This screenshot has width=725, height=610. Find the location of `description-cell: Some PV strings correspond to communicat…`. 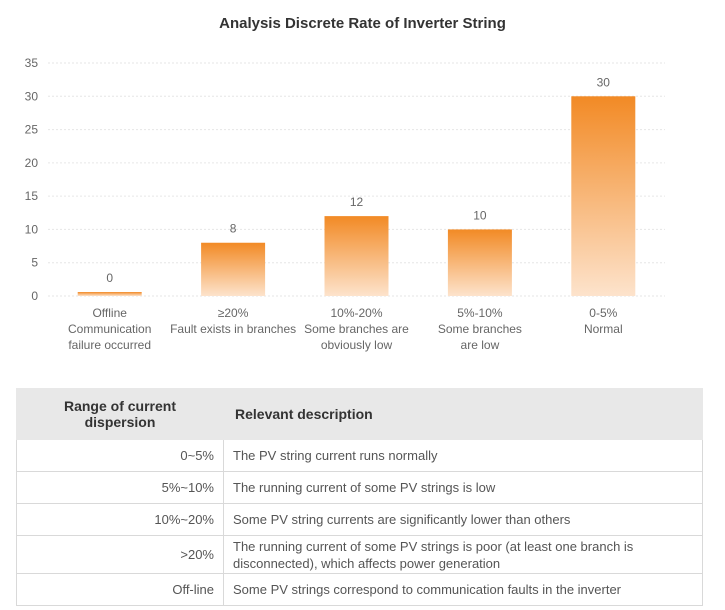

description-cell: Some PV strings correspond to communicat… is located at coordinates (463, 589).